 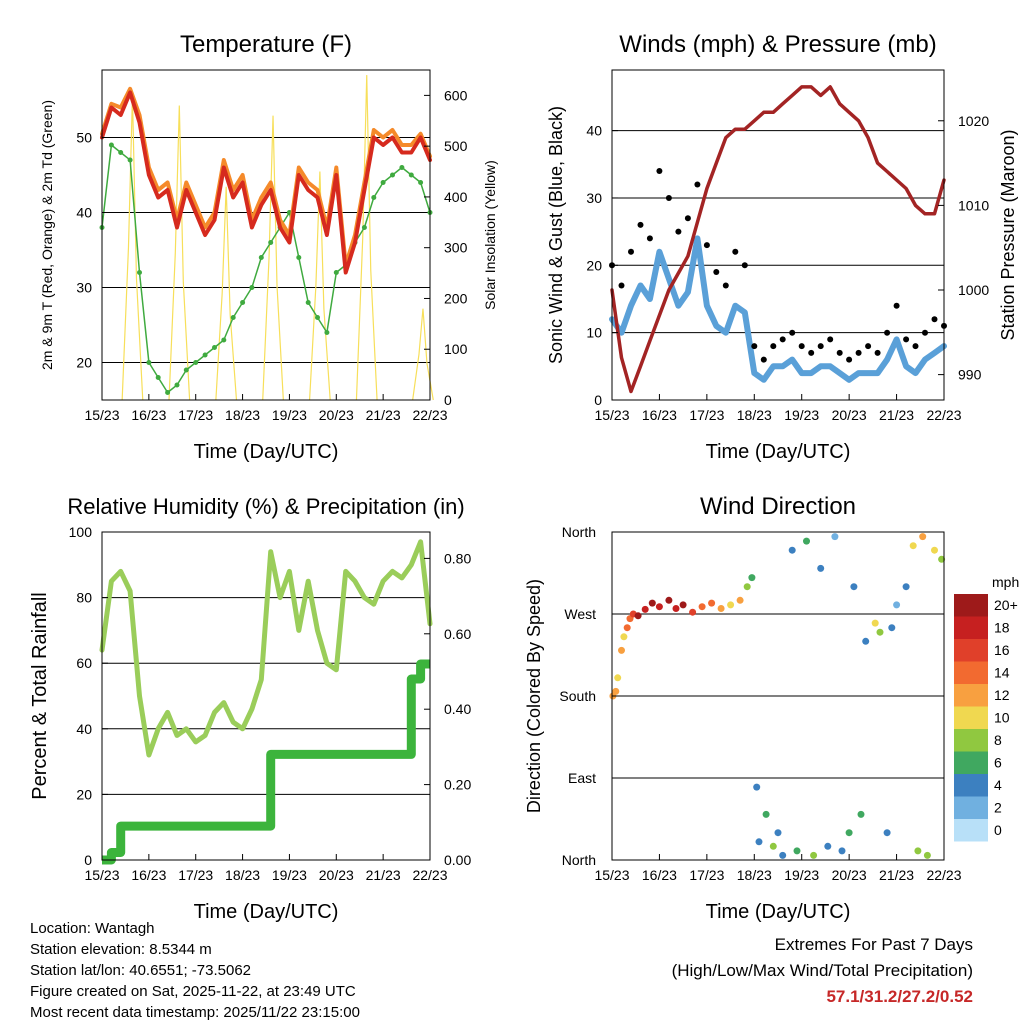 What do you see at coordinates (84, 363) in the screenshot?
I see `temperature-ytick-label: 20` at bounding box center [84, 363].